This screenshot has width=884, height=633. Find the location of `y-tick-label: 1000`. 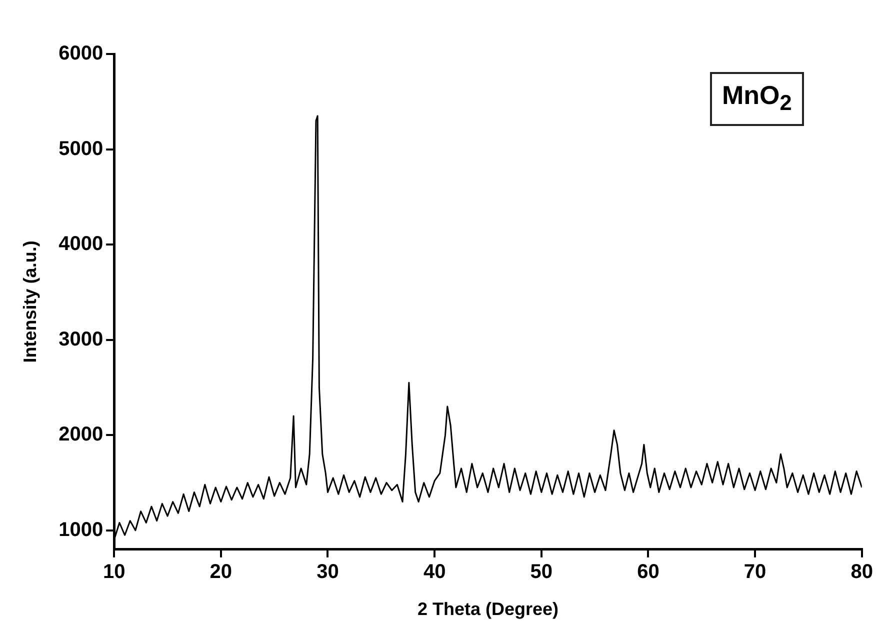

y-tick-label: 1000 is located at coordinates (81, 529).